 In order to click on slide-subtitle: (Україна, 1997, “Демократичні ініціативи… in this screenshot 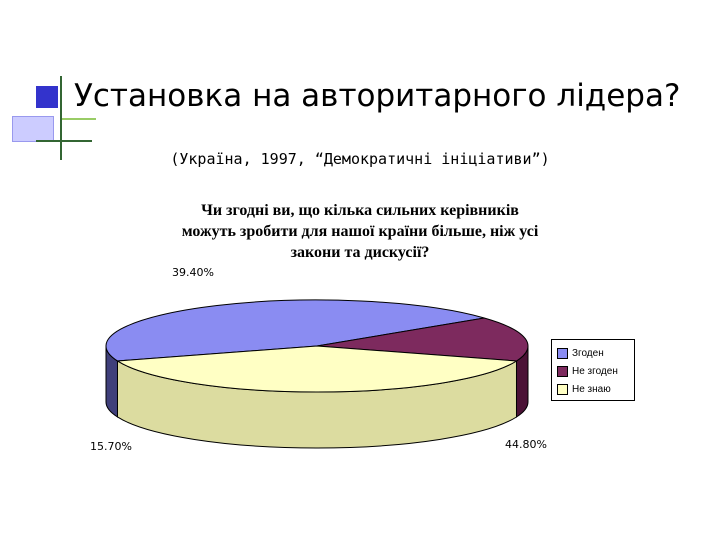, I will do `click(360, 159)`.